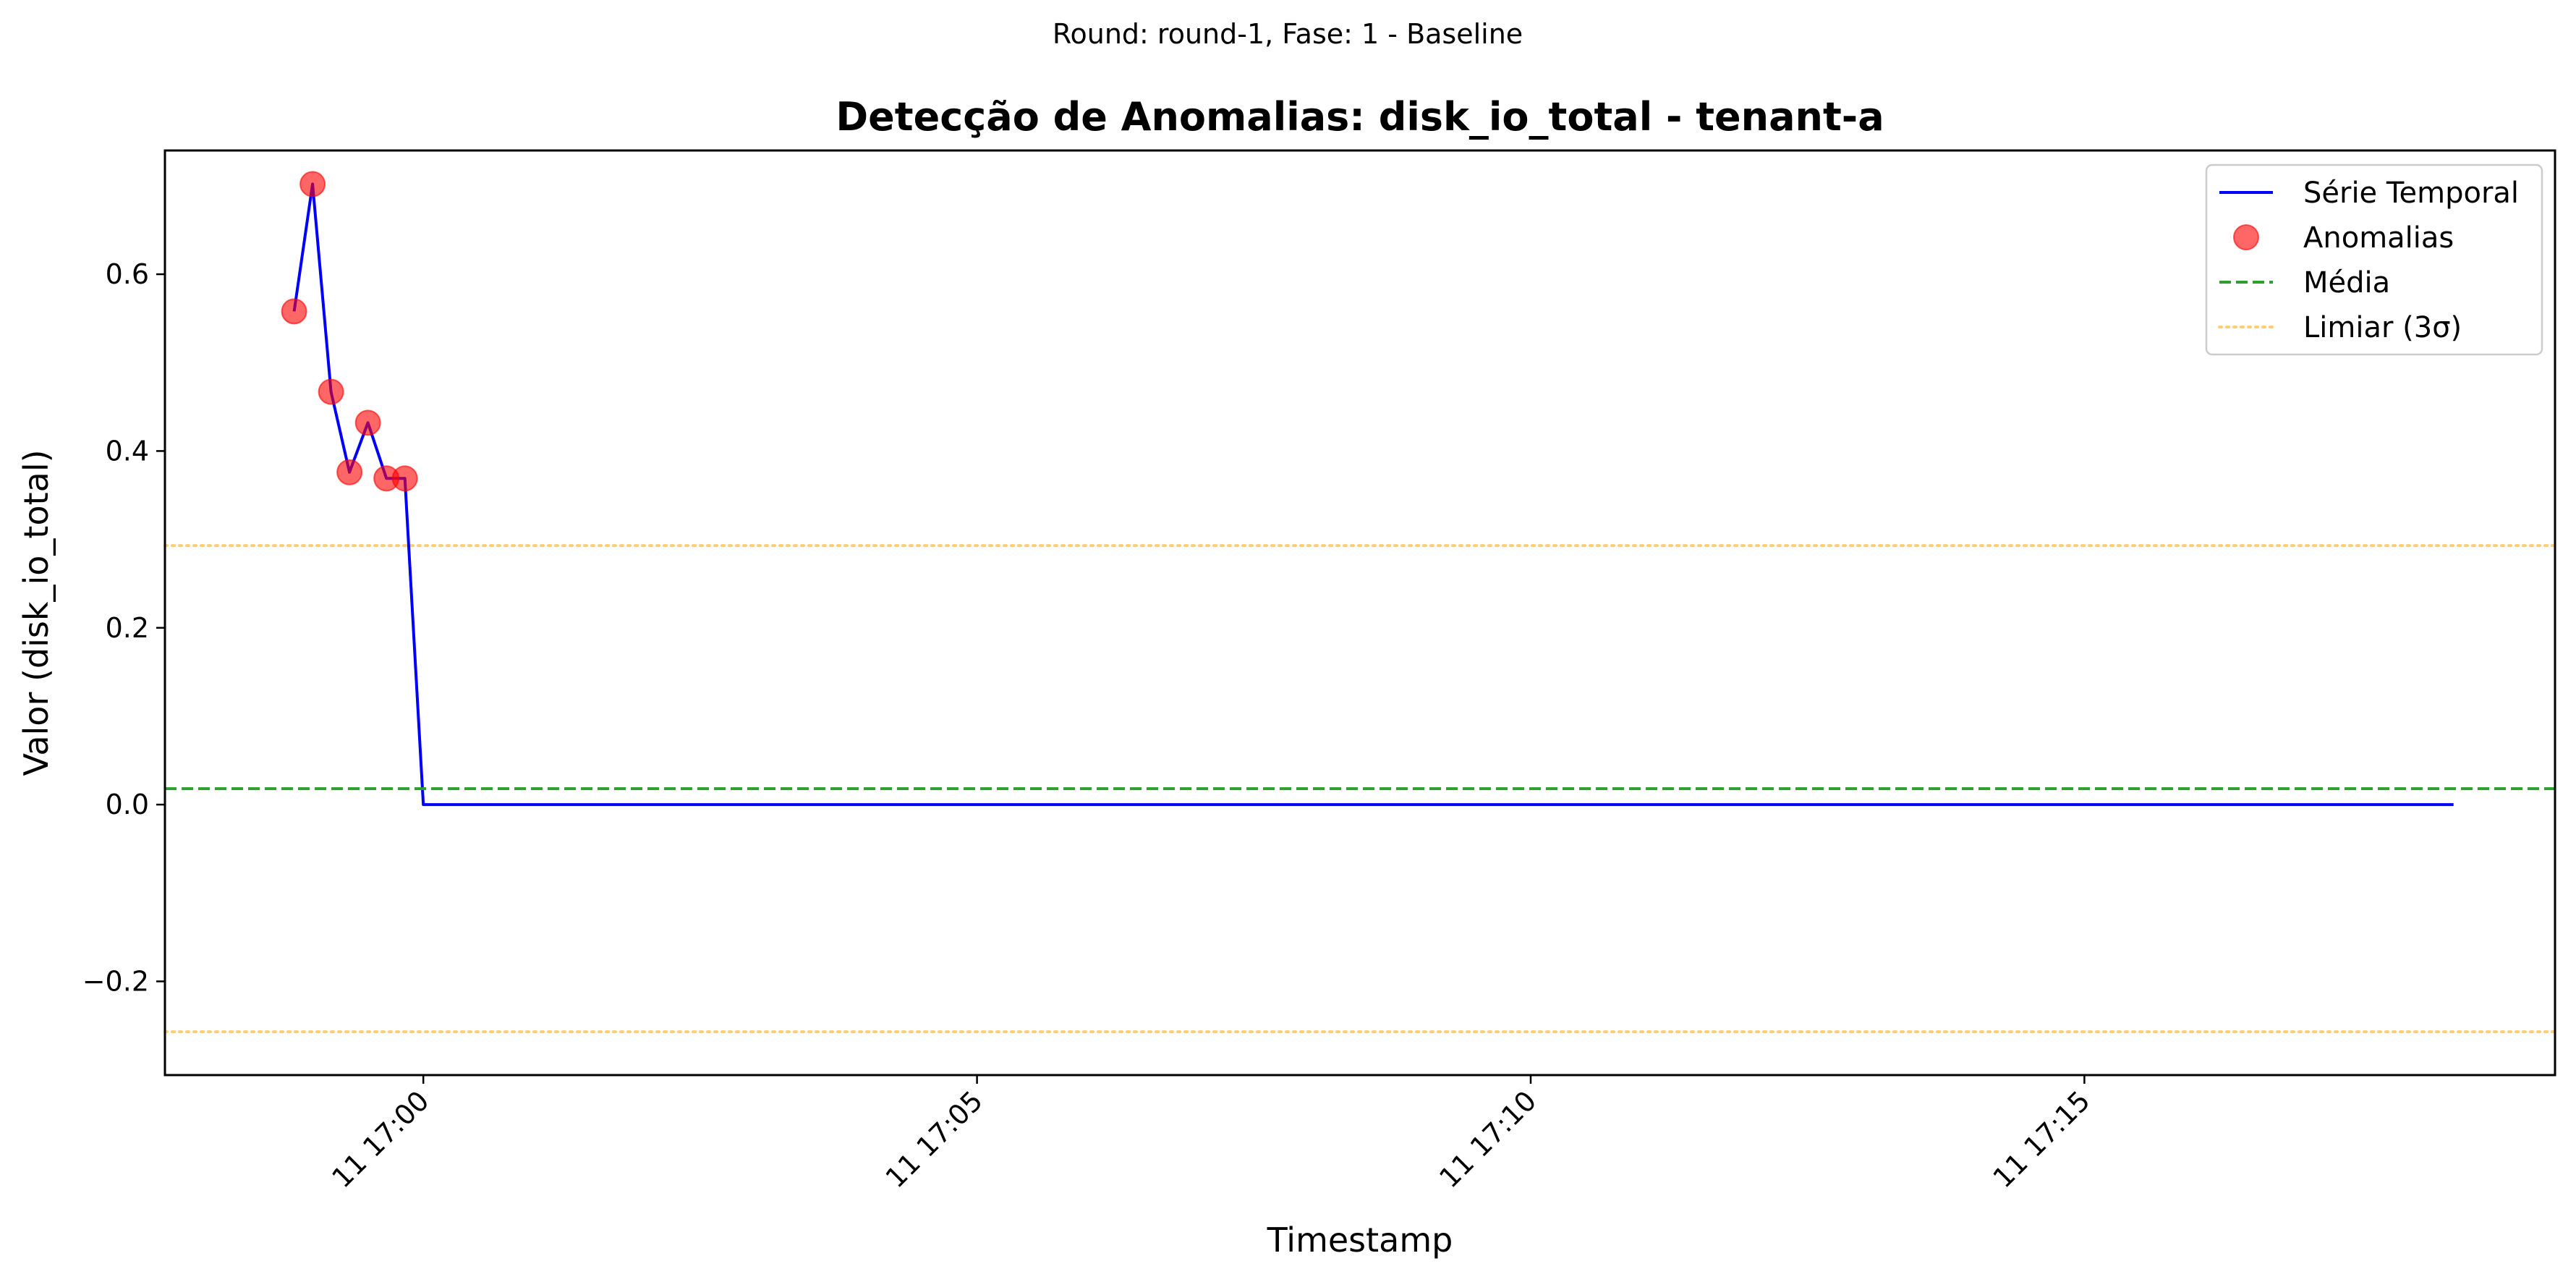 The image size is (2576, 1282). Describe the element at coordinates (36, 612) in the screenshot. I see `y-axis-label: Valor (disk_io_total)` at that location.